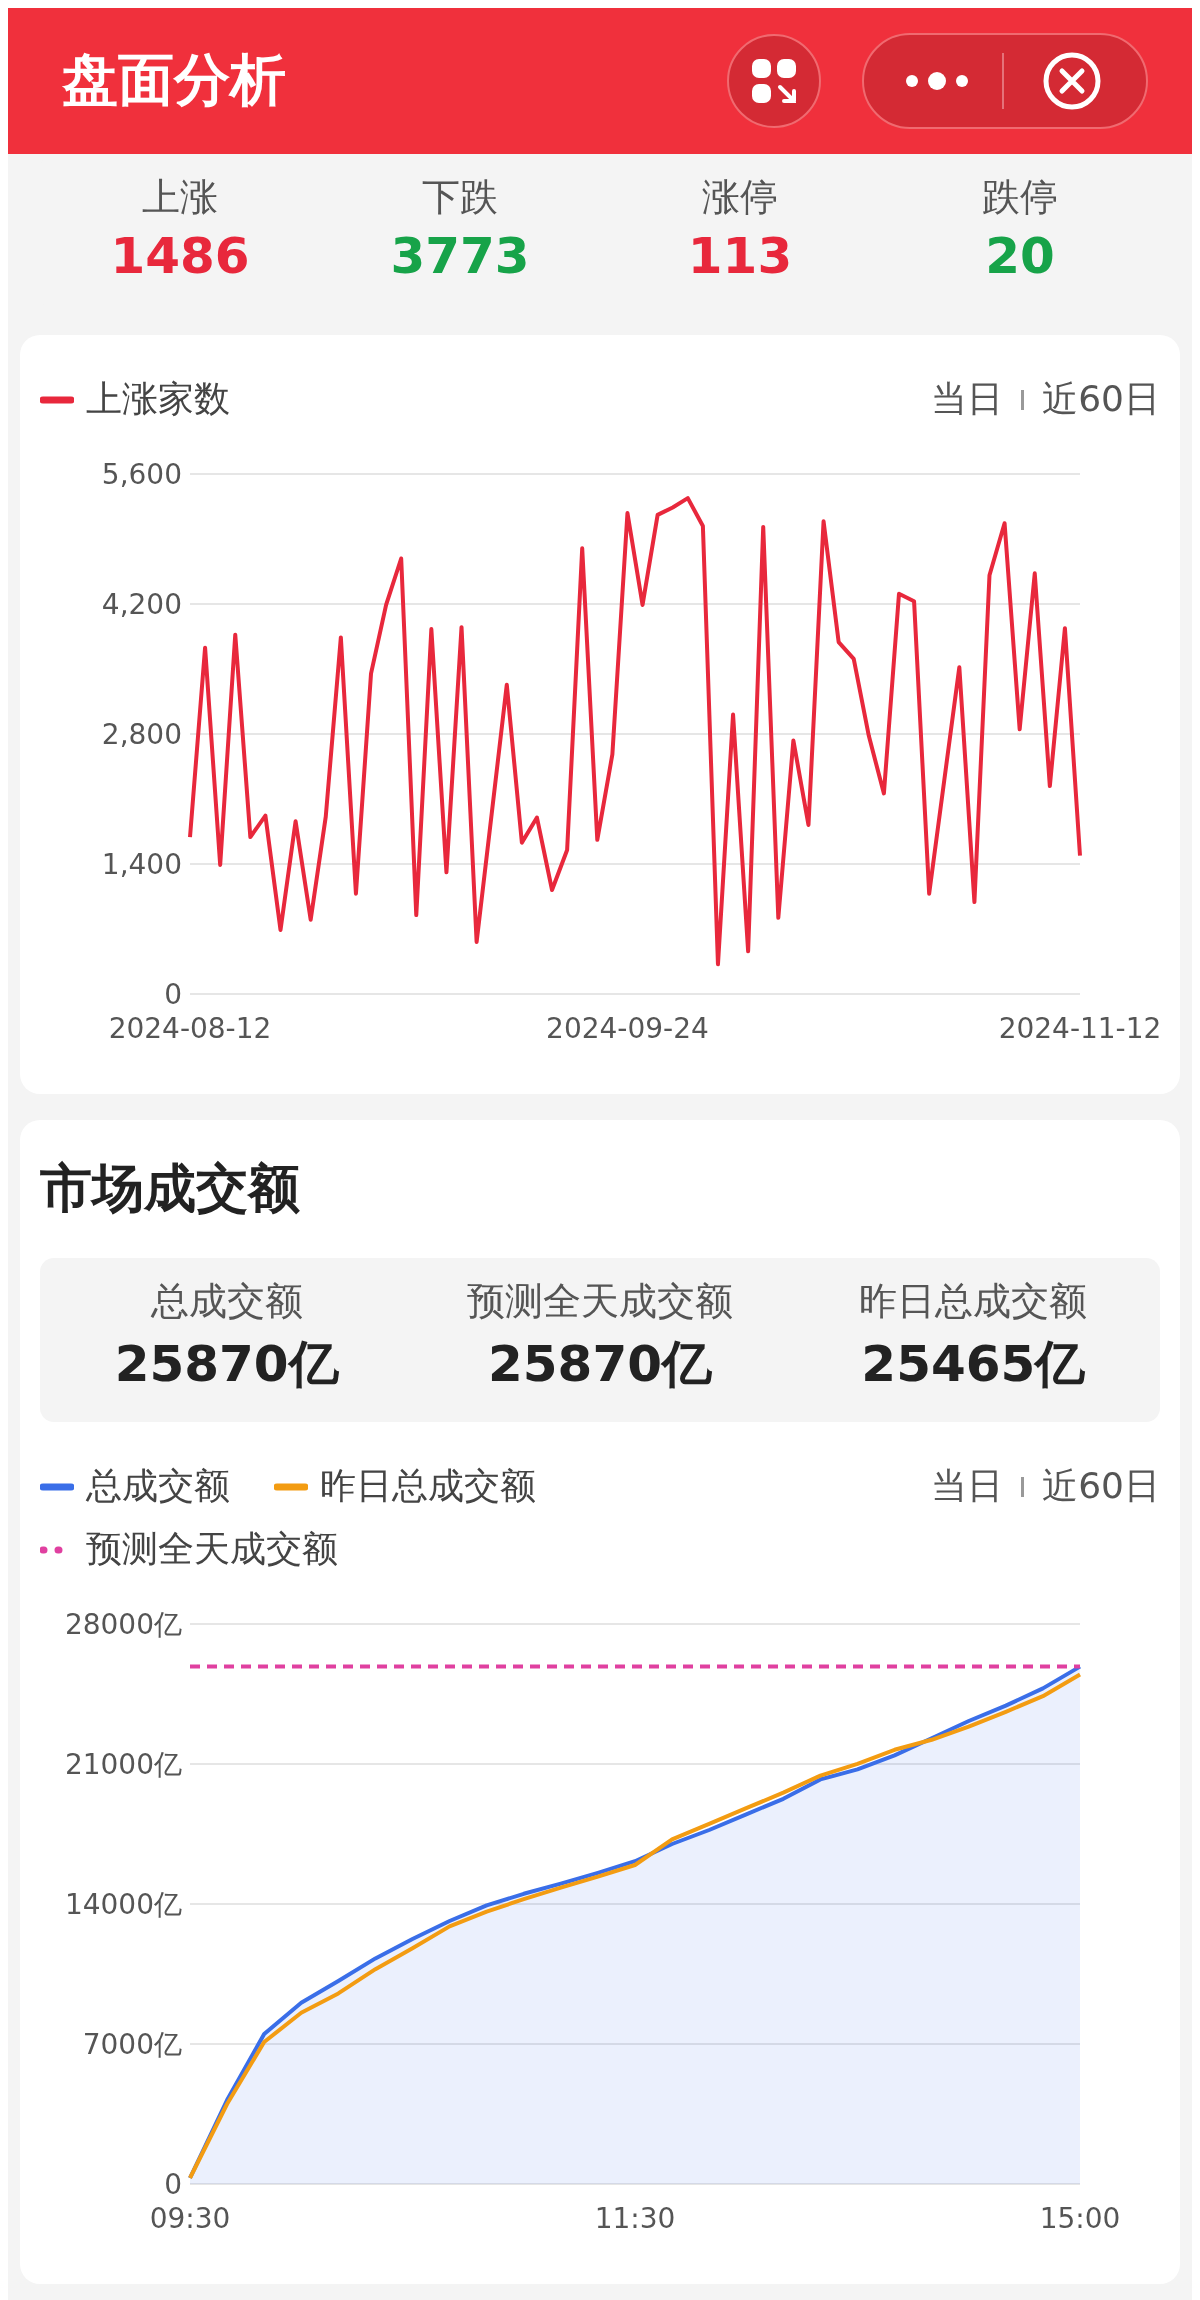  I want to click on x-tick-label: 15:00, so click(1080, 2218).